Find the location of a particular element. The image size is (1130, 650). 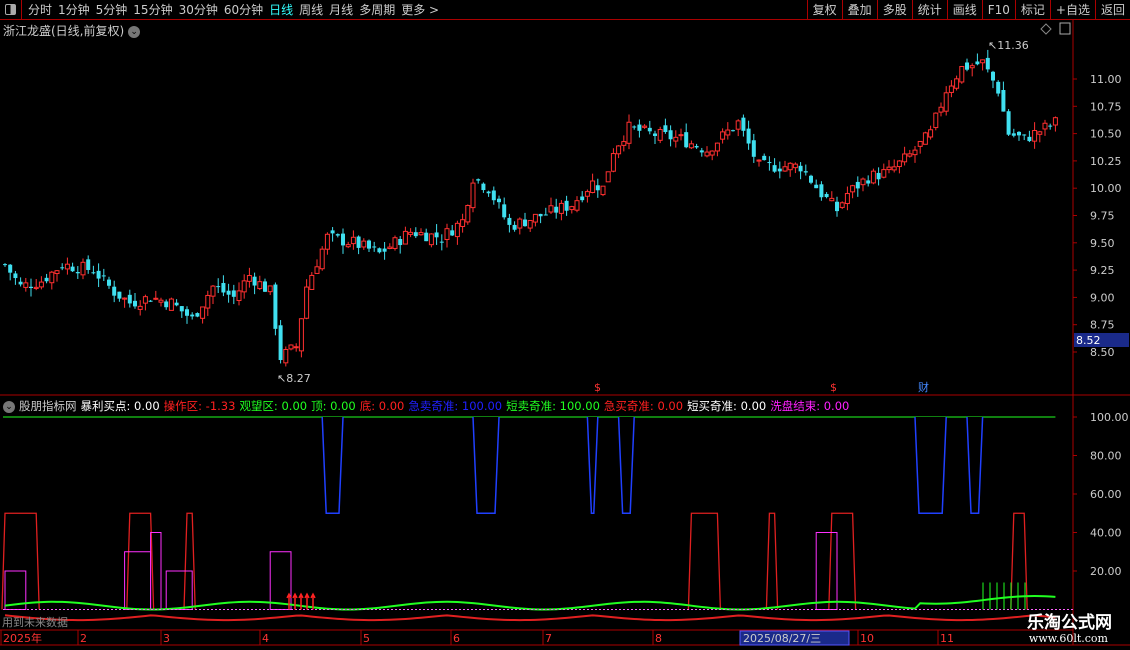

indicator-value: 短买奇准: 0.00 is located at coordinates (727, 406).